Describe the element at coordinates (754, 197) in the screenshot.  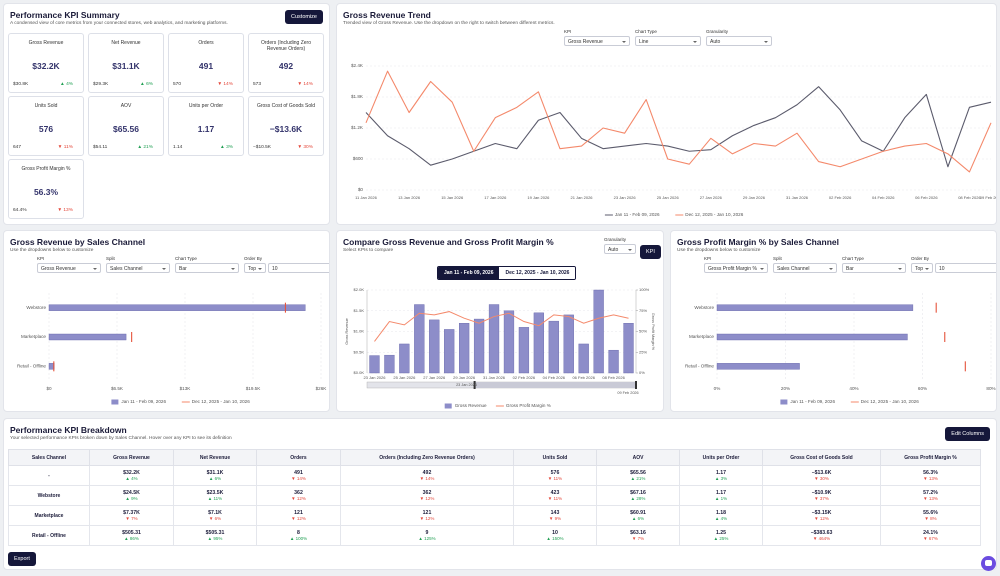
I see `x-tick-label: 29 Jan 2026` at that location.